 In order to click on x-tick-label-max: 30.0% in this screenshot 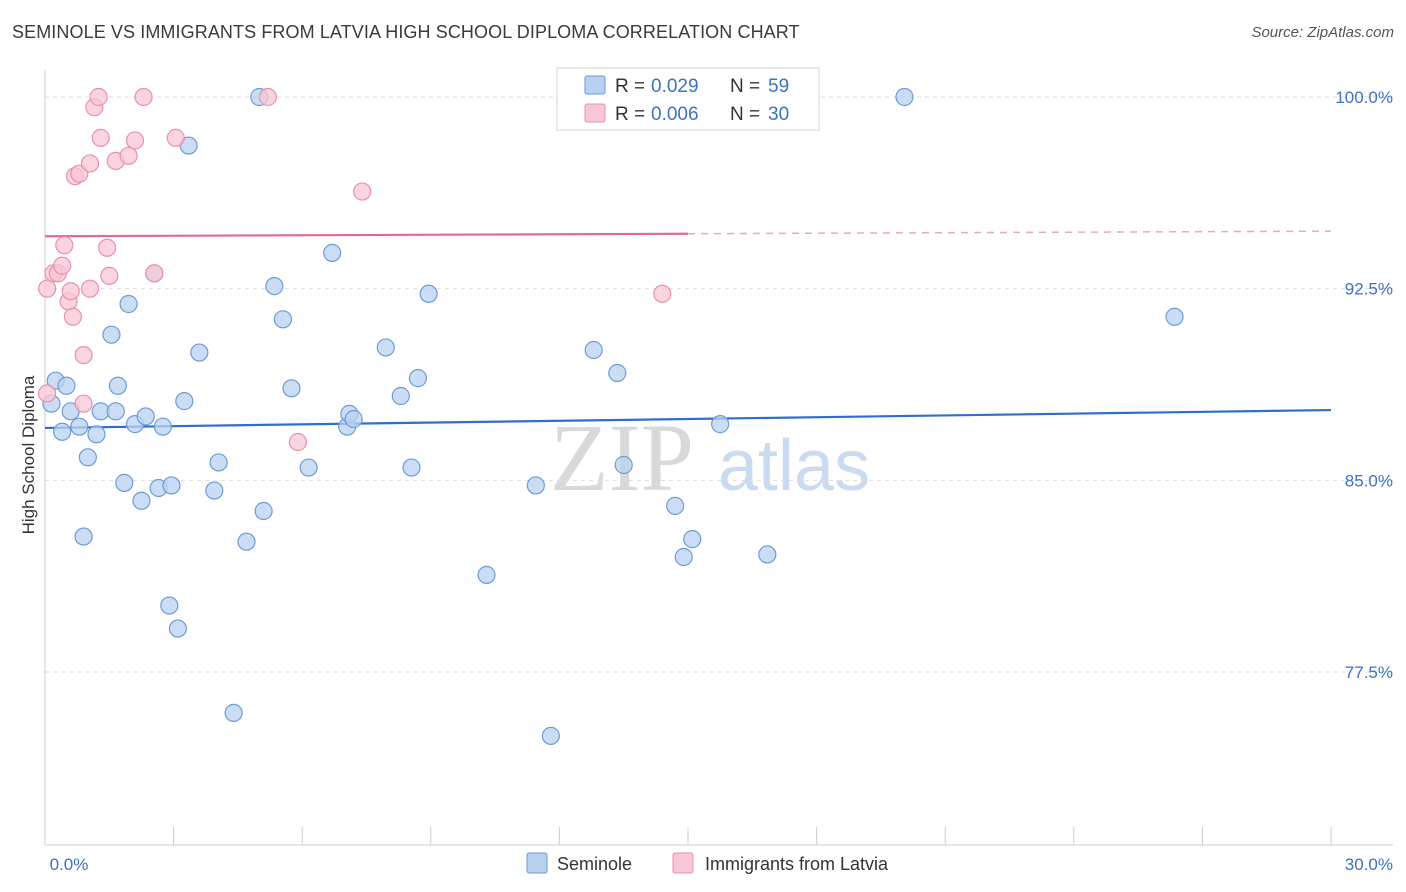, I will do `click(1369, 864)`.